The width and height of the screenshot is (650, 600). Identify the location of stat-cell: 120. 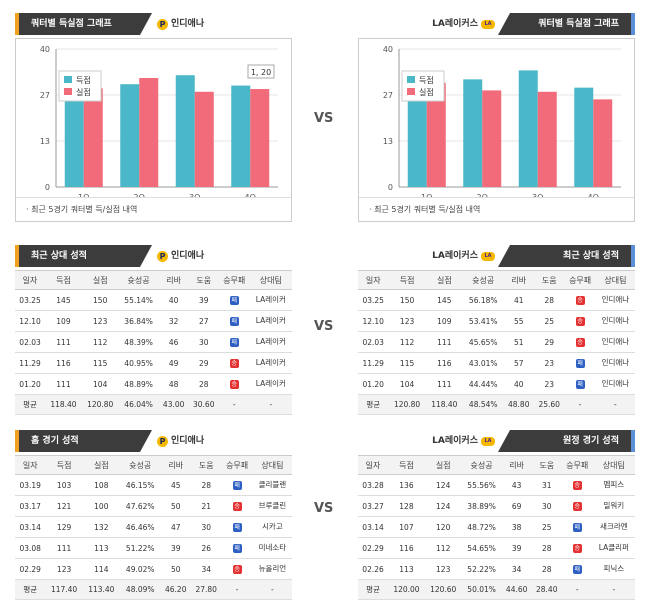
(443, 527).